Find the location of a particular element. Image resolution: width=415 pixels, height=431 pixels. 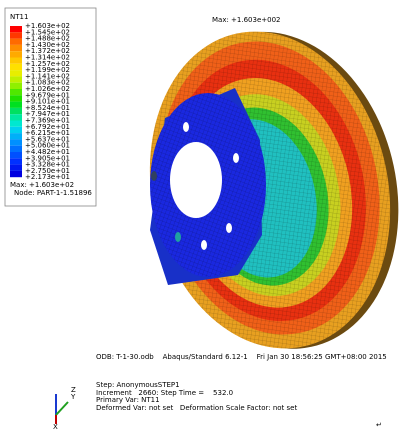

legend-label: +1.257e+02 is located at coordinates (47, 64).